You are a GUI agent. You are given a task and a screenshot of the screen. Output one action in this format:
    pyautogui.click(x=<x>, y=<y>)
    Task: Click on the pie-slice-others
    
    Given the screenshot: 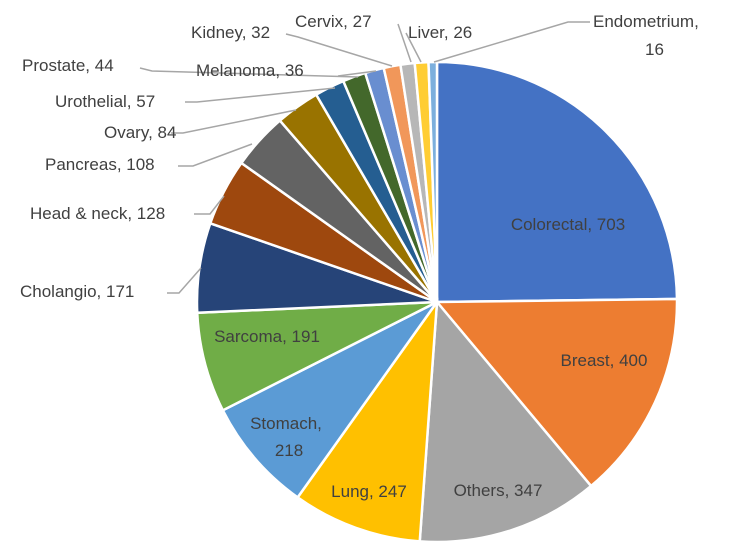 What is the action you would take?
    pyautogui.click(x=505, y=421)
    